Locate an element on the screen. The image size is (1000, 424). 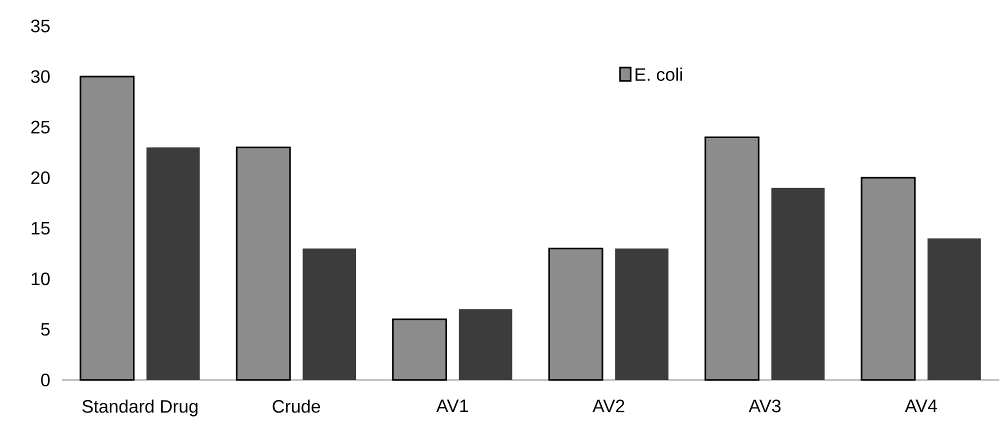
x-tick-label: Crude is located at coordinates (296, 406).